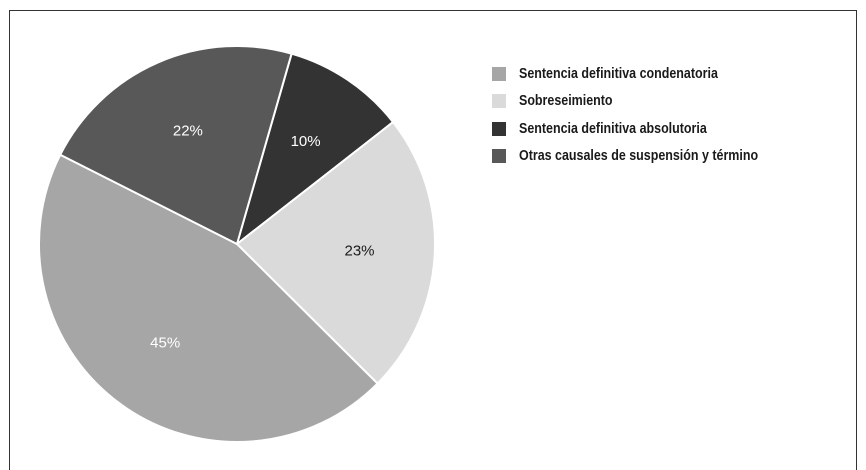  I want to click on slice-label-sobreseimiento: 23%, so click(359, 250).